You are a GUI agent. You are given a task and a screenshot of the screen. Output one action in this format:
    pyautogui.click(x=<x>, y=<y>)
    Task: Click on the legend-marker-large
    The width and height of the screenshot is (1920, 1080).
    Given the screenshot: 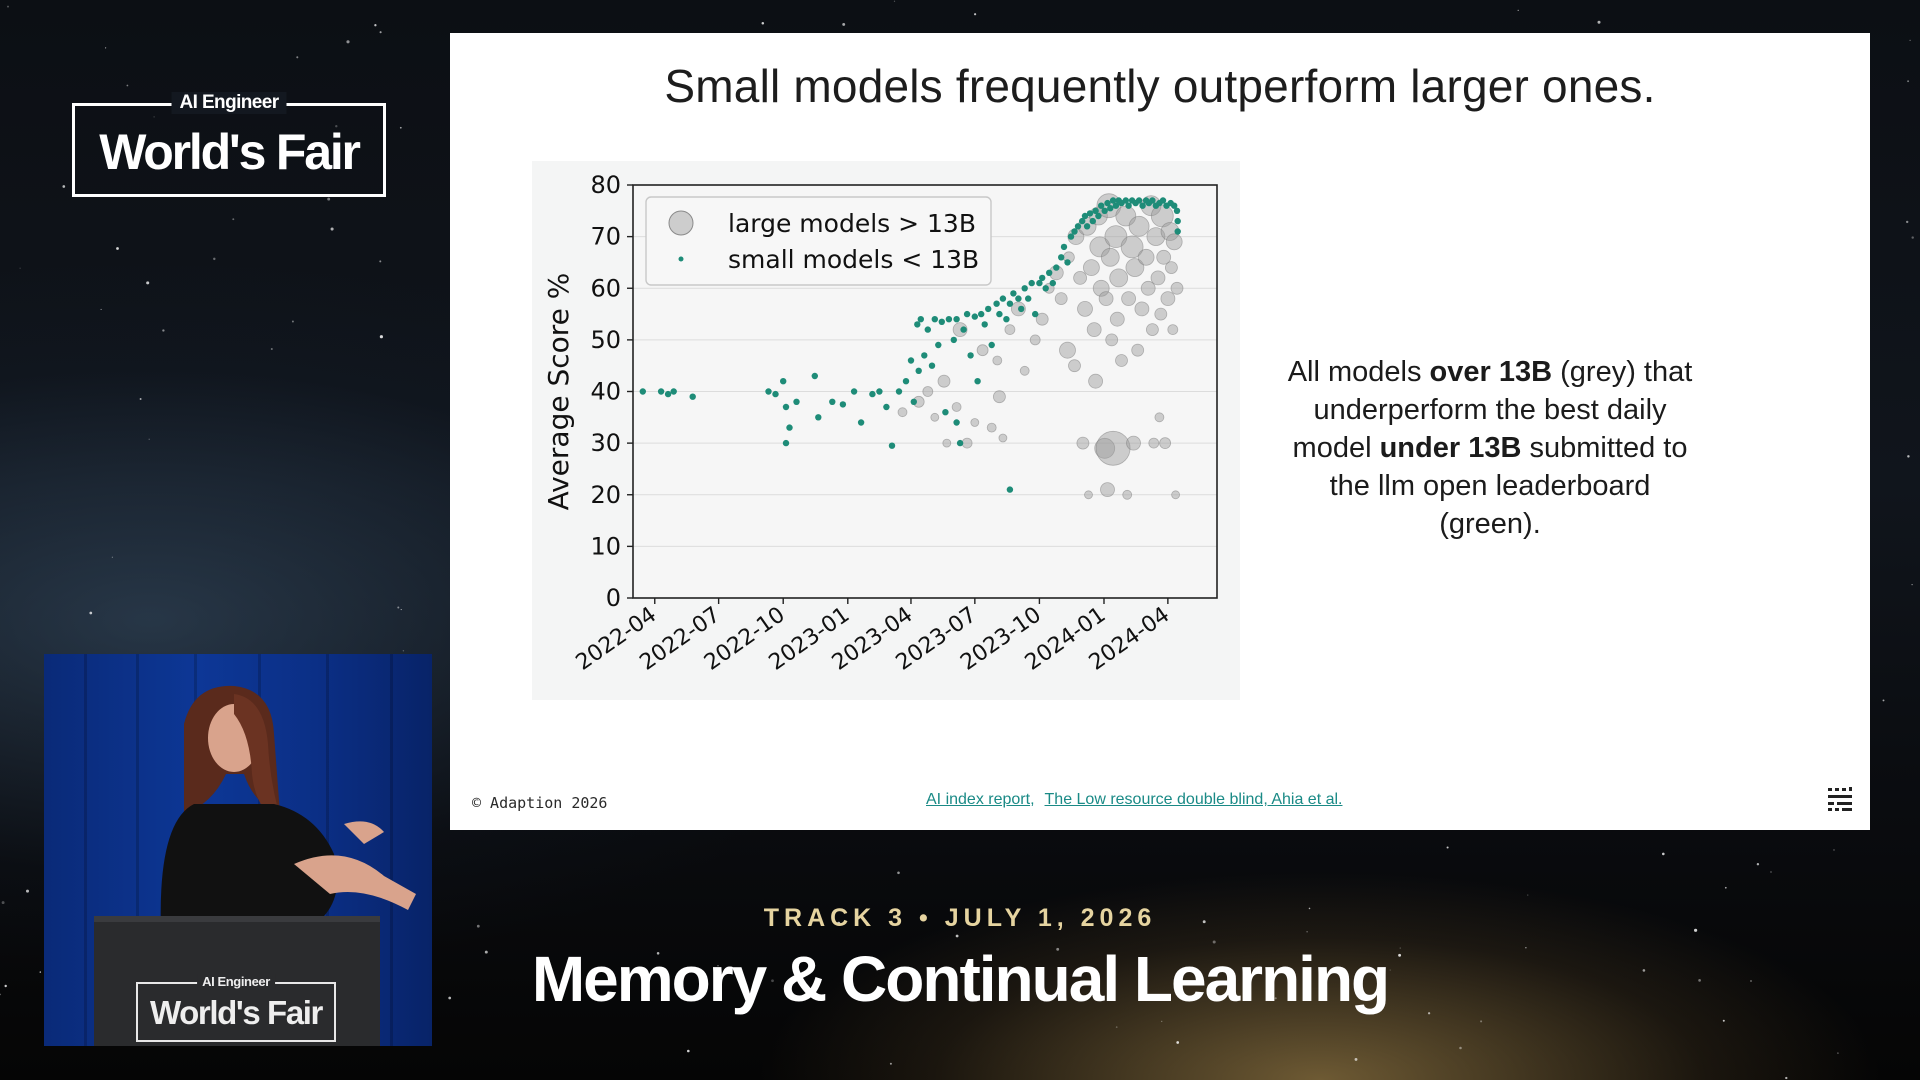 What is the action you would take?
    pyautogui.click(x=681, y=223)
    